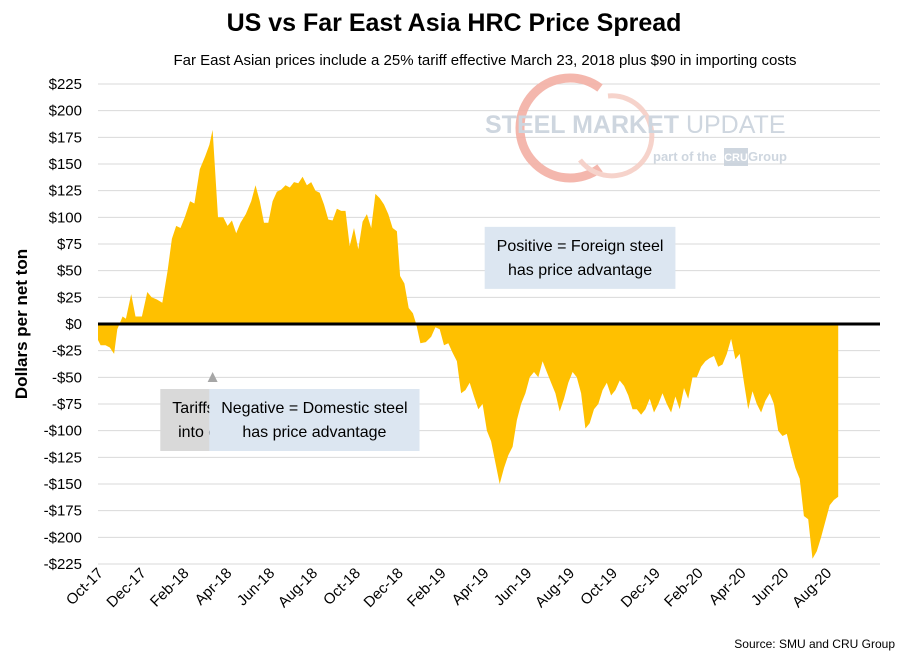 The width and height of the screenshot is (909, 660). What do you see at coordinates (63, 484) in the screenshot?
I see `y-tick-label: -$150` at bounding box center [63, 484].